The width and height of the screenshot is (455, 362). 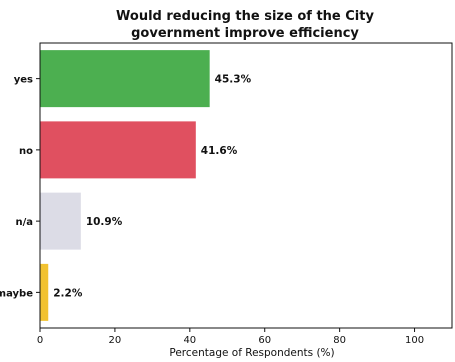 I want to click on x-tick-label: 60, so click(x=264, y=340).